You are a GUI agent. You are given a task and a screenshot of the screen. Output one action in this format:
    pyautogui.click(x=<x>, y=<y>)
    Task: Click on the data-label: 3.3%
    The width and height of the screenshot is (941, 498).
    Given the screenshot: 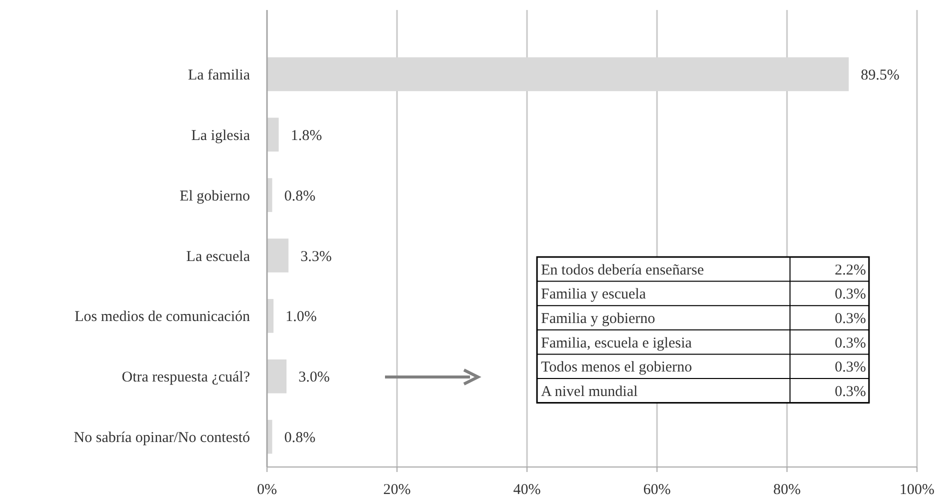 What is the action you would take?
    pyautogui.click(x=316, y=256)
    